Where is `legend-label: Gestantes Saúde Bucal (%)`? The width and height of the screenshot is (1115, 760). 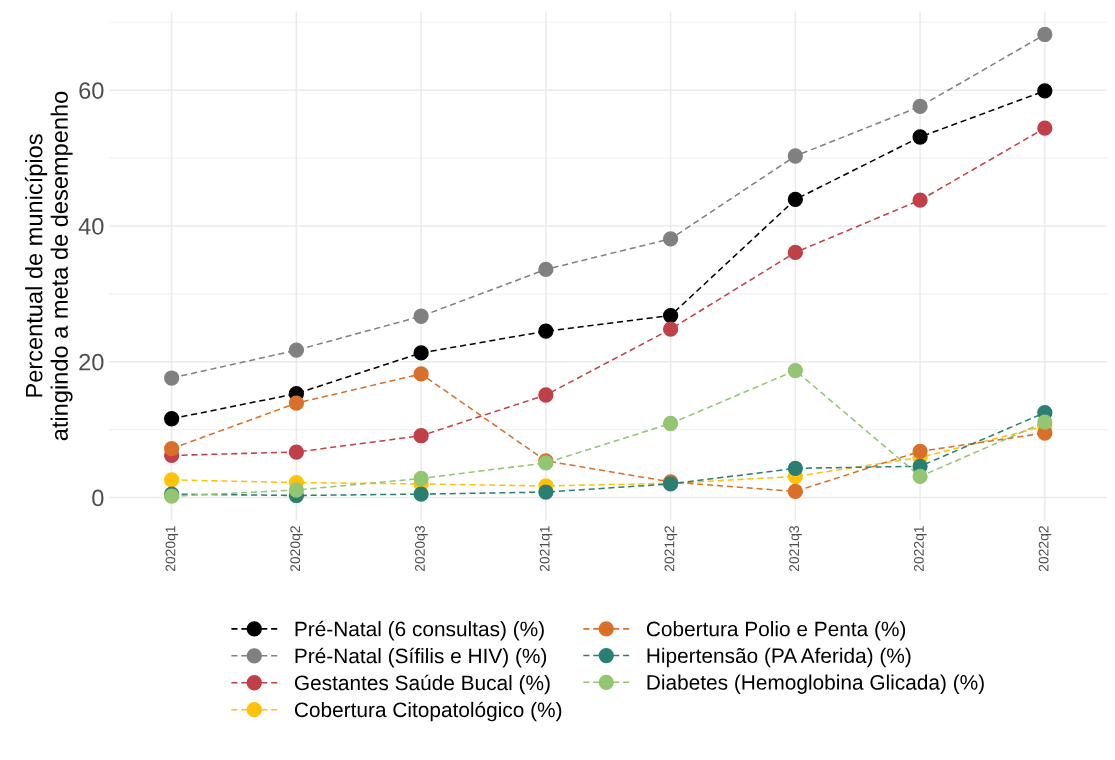
legend-label: Gestantes Saúde Bucal (%) is located at coordinates (422, 684).